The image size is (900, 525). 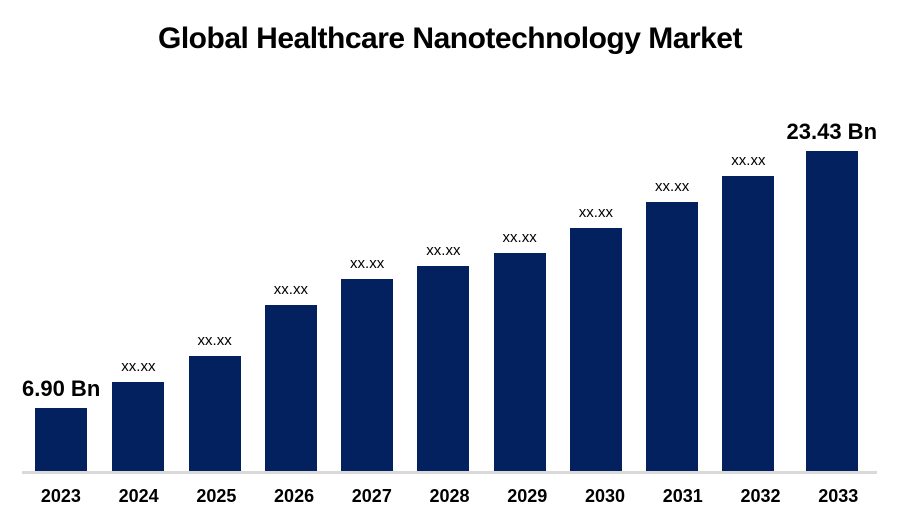 What do you see at coordinates (760, 496) in the screenshot?
I see `x-axis-label: 2032` at bounding box center [760, 496].